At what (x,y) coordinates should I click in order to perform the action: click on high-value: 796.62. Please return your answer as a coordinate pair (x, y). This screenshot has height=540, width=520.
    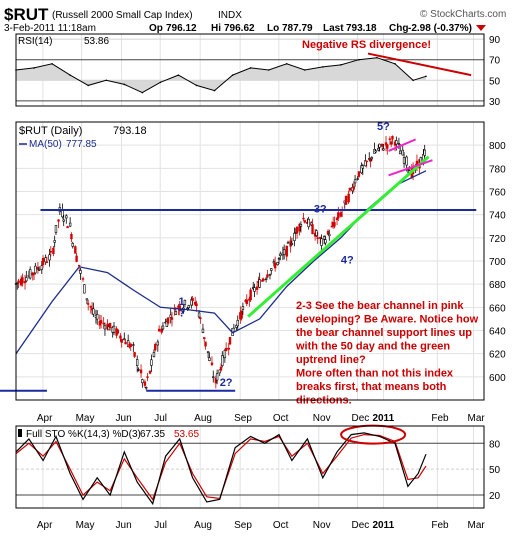
    Looking at the image, I should click on (239, 28).